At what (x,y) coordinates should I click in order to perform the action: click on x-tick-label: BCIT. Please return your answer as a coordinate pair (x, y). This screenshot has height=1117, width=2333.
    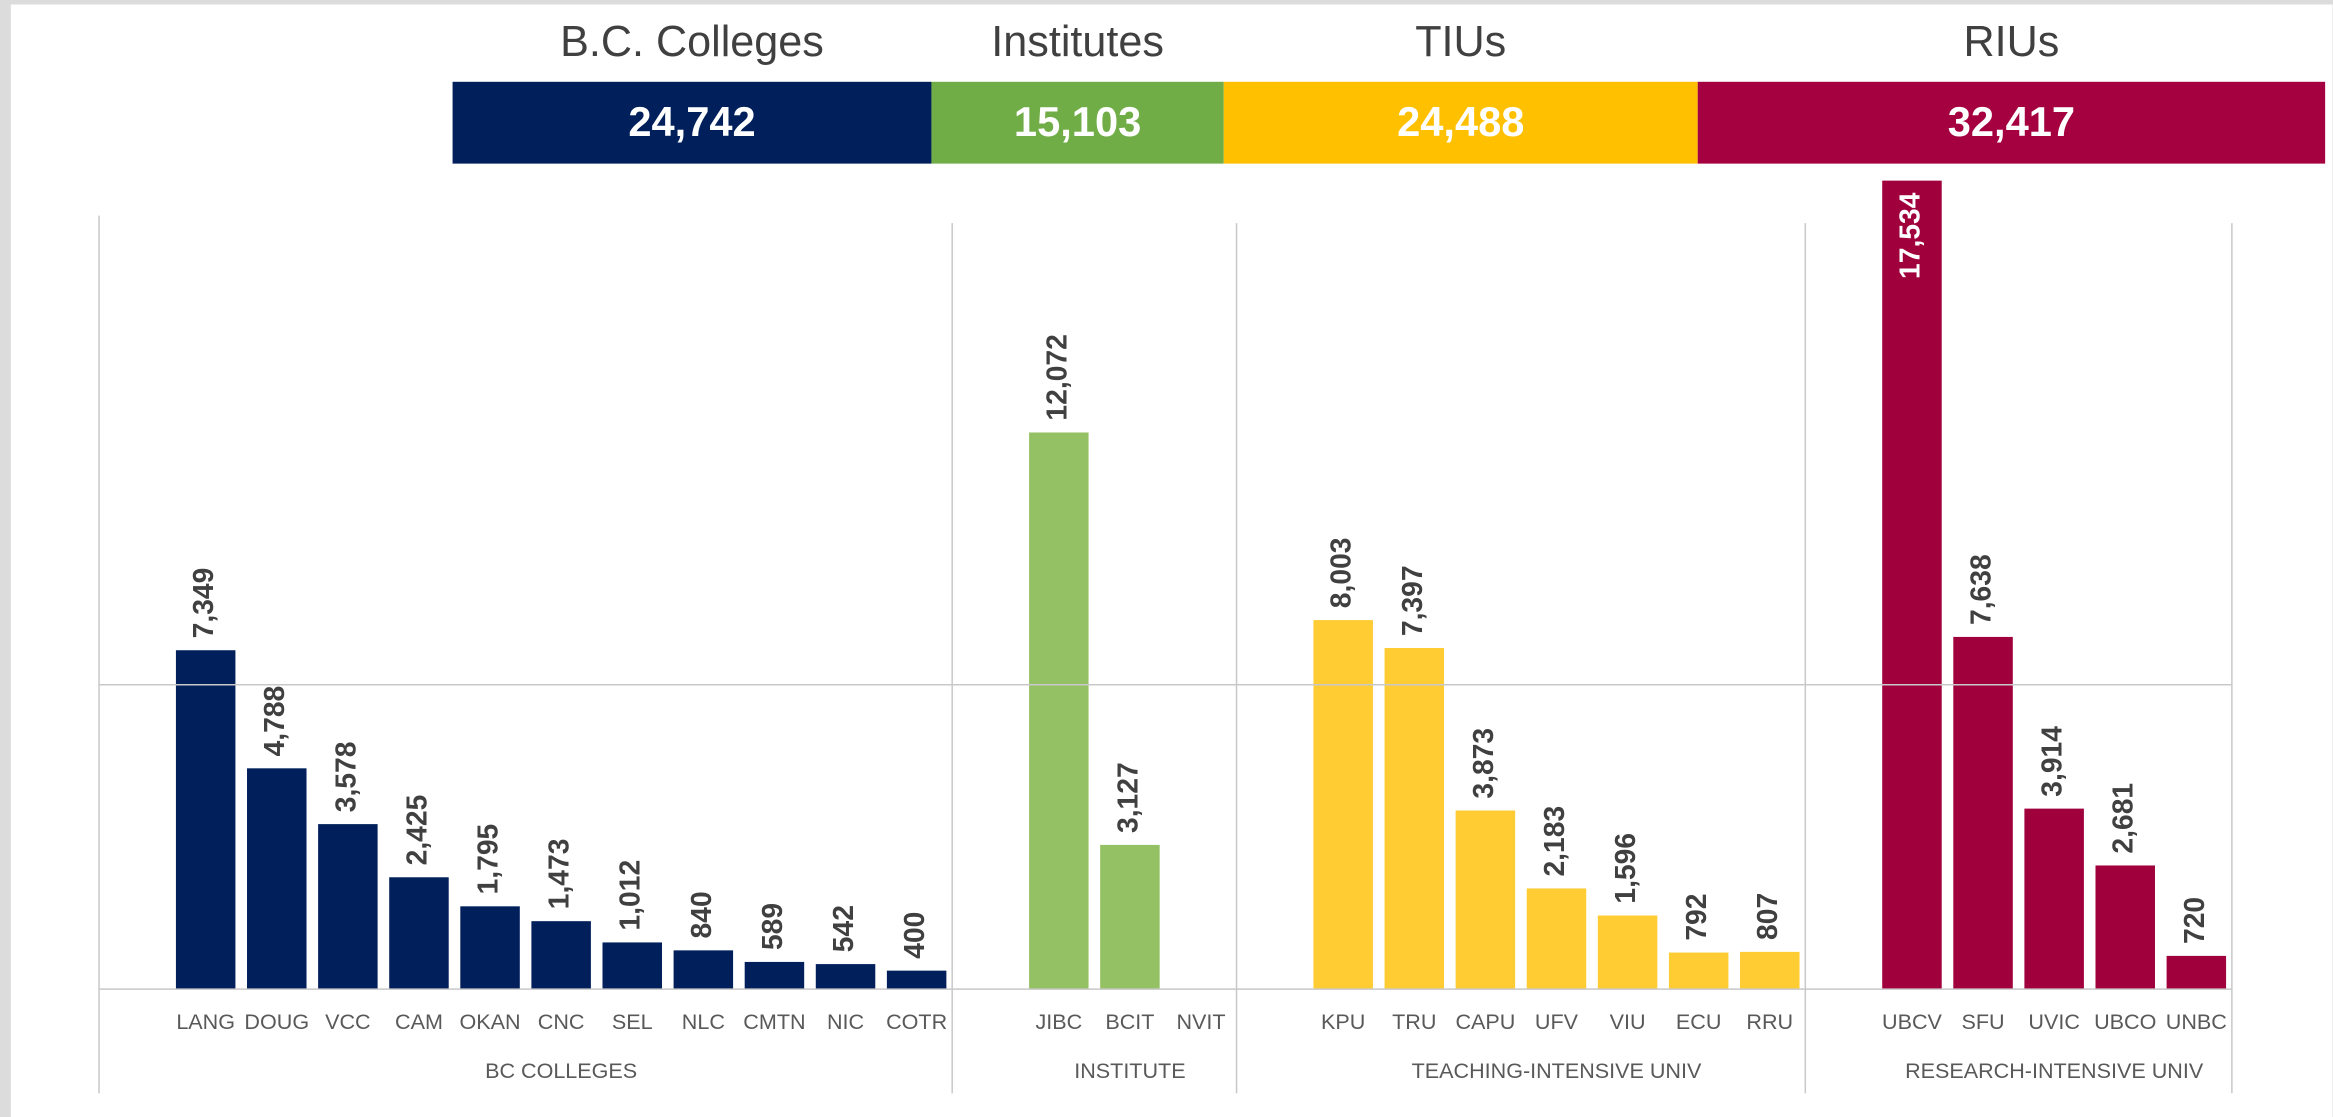
    Looking at the image, I should click on (1129, 1021).